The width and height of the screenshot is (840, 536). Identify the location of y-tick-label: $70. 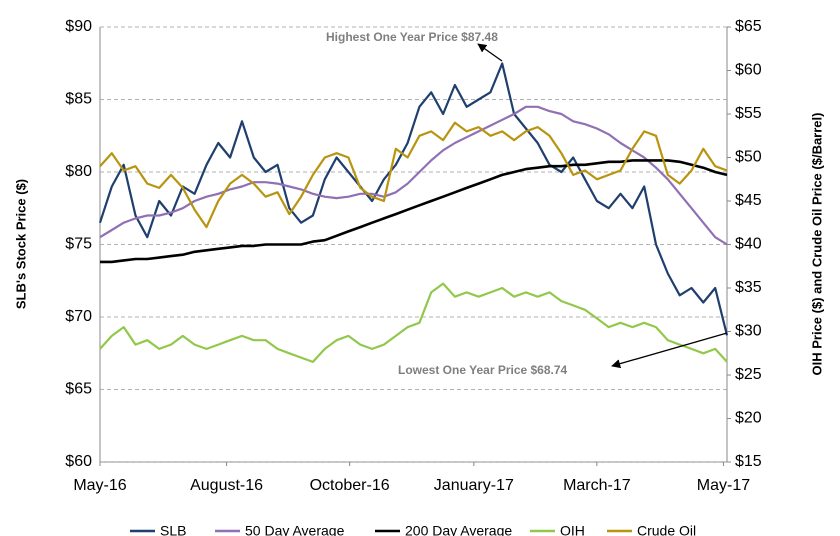
(78, 316).